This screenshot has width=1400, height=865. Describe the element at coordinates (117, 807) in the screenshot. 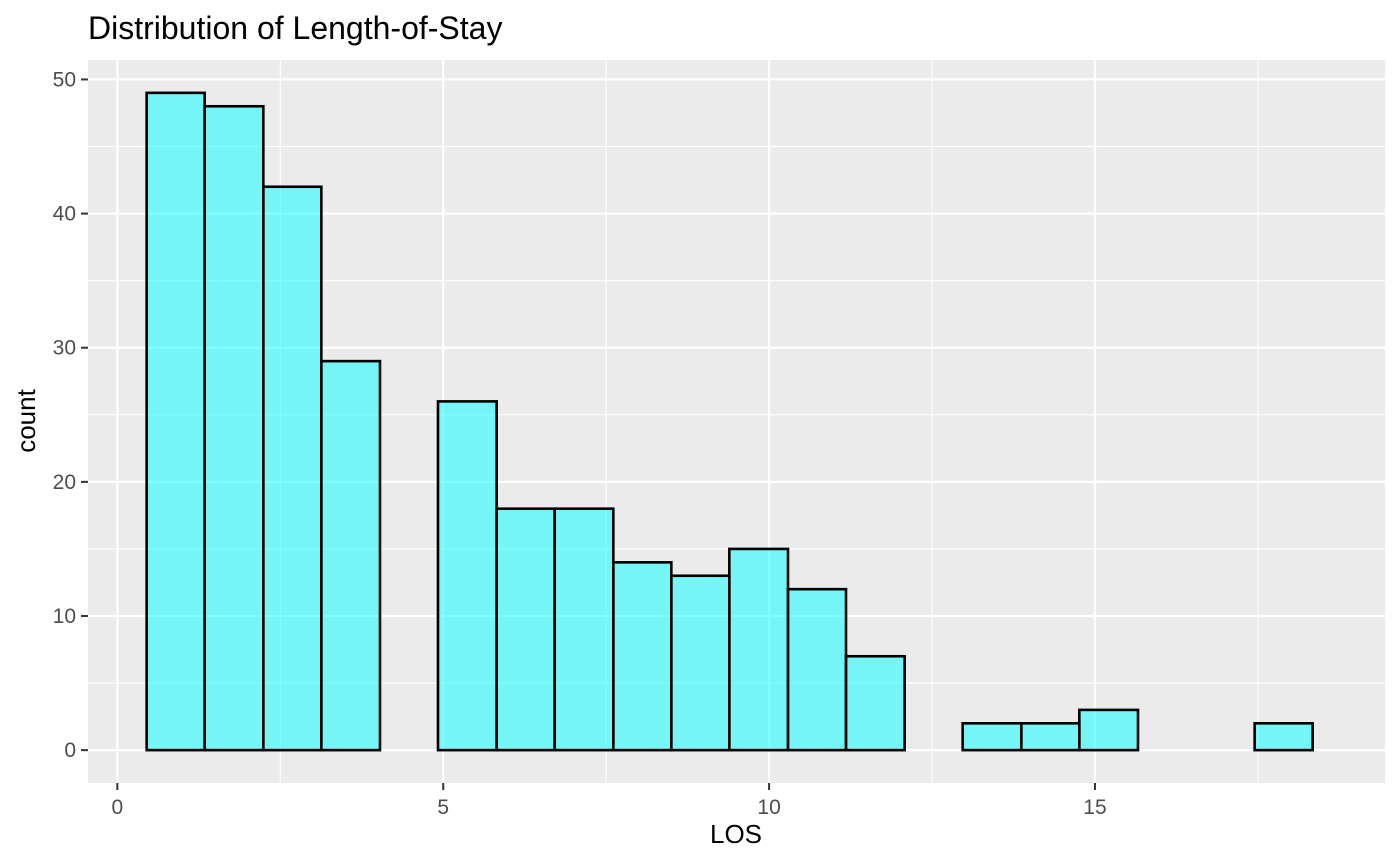

I see `x-tick-label: 0` at that location.